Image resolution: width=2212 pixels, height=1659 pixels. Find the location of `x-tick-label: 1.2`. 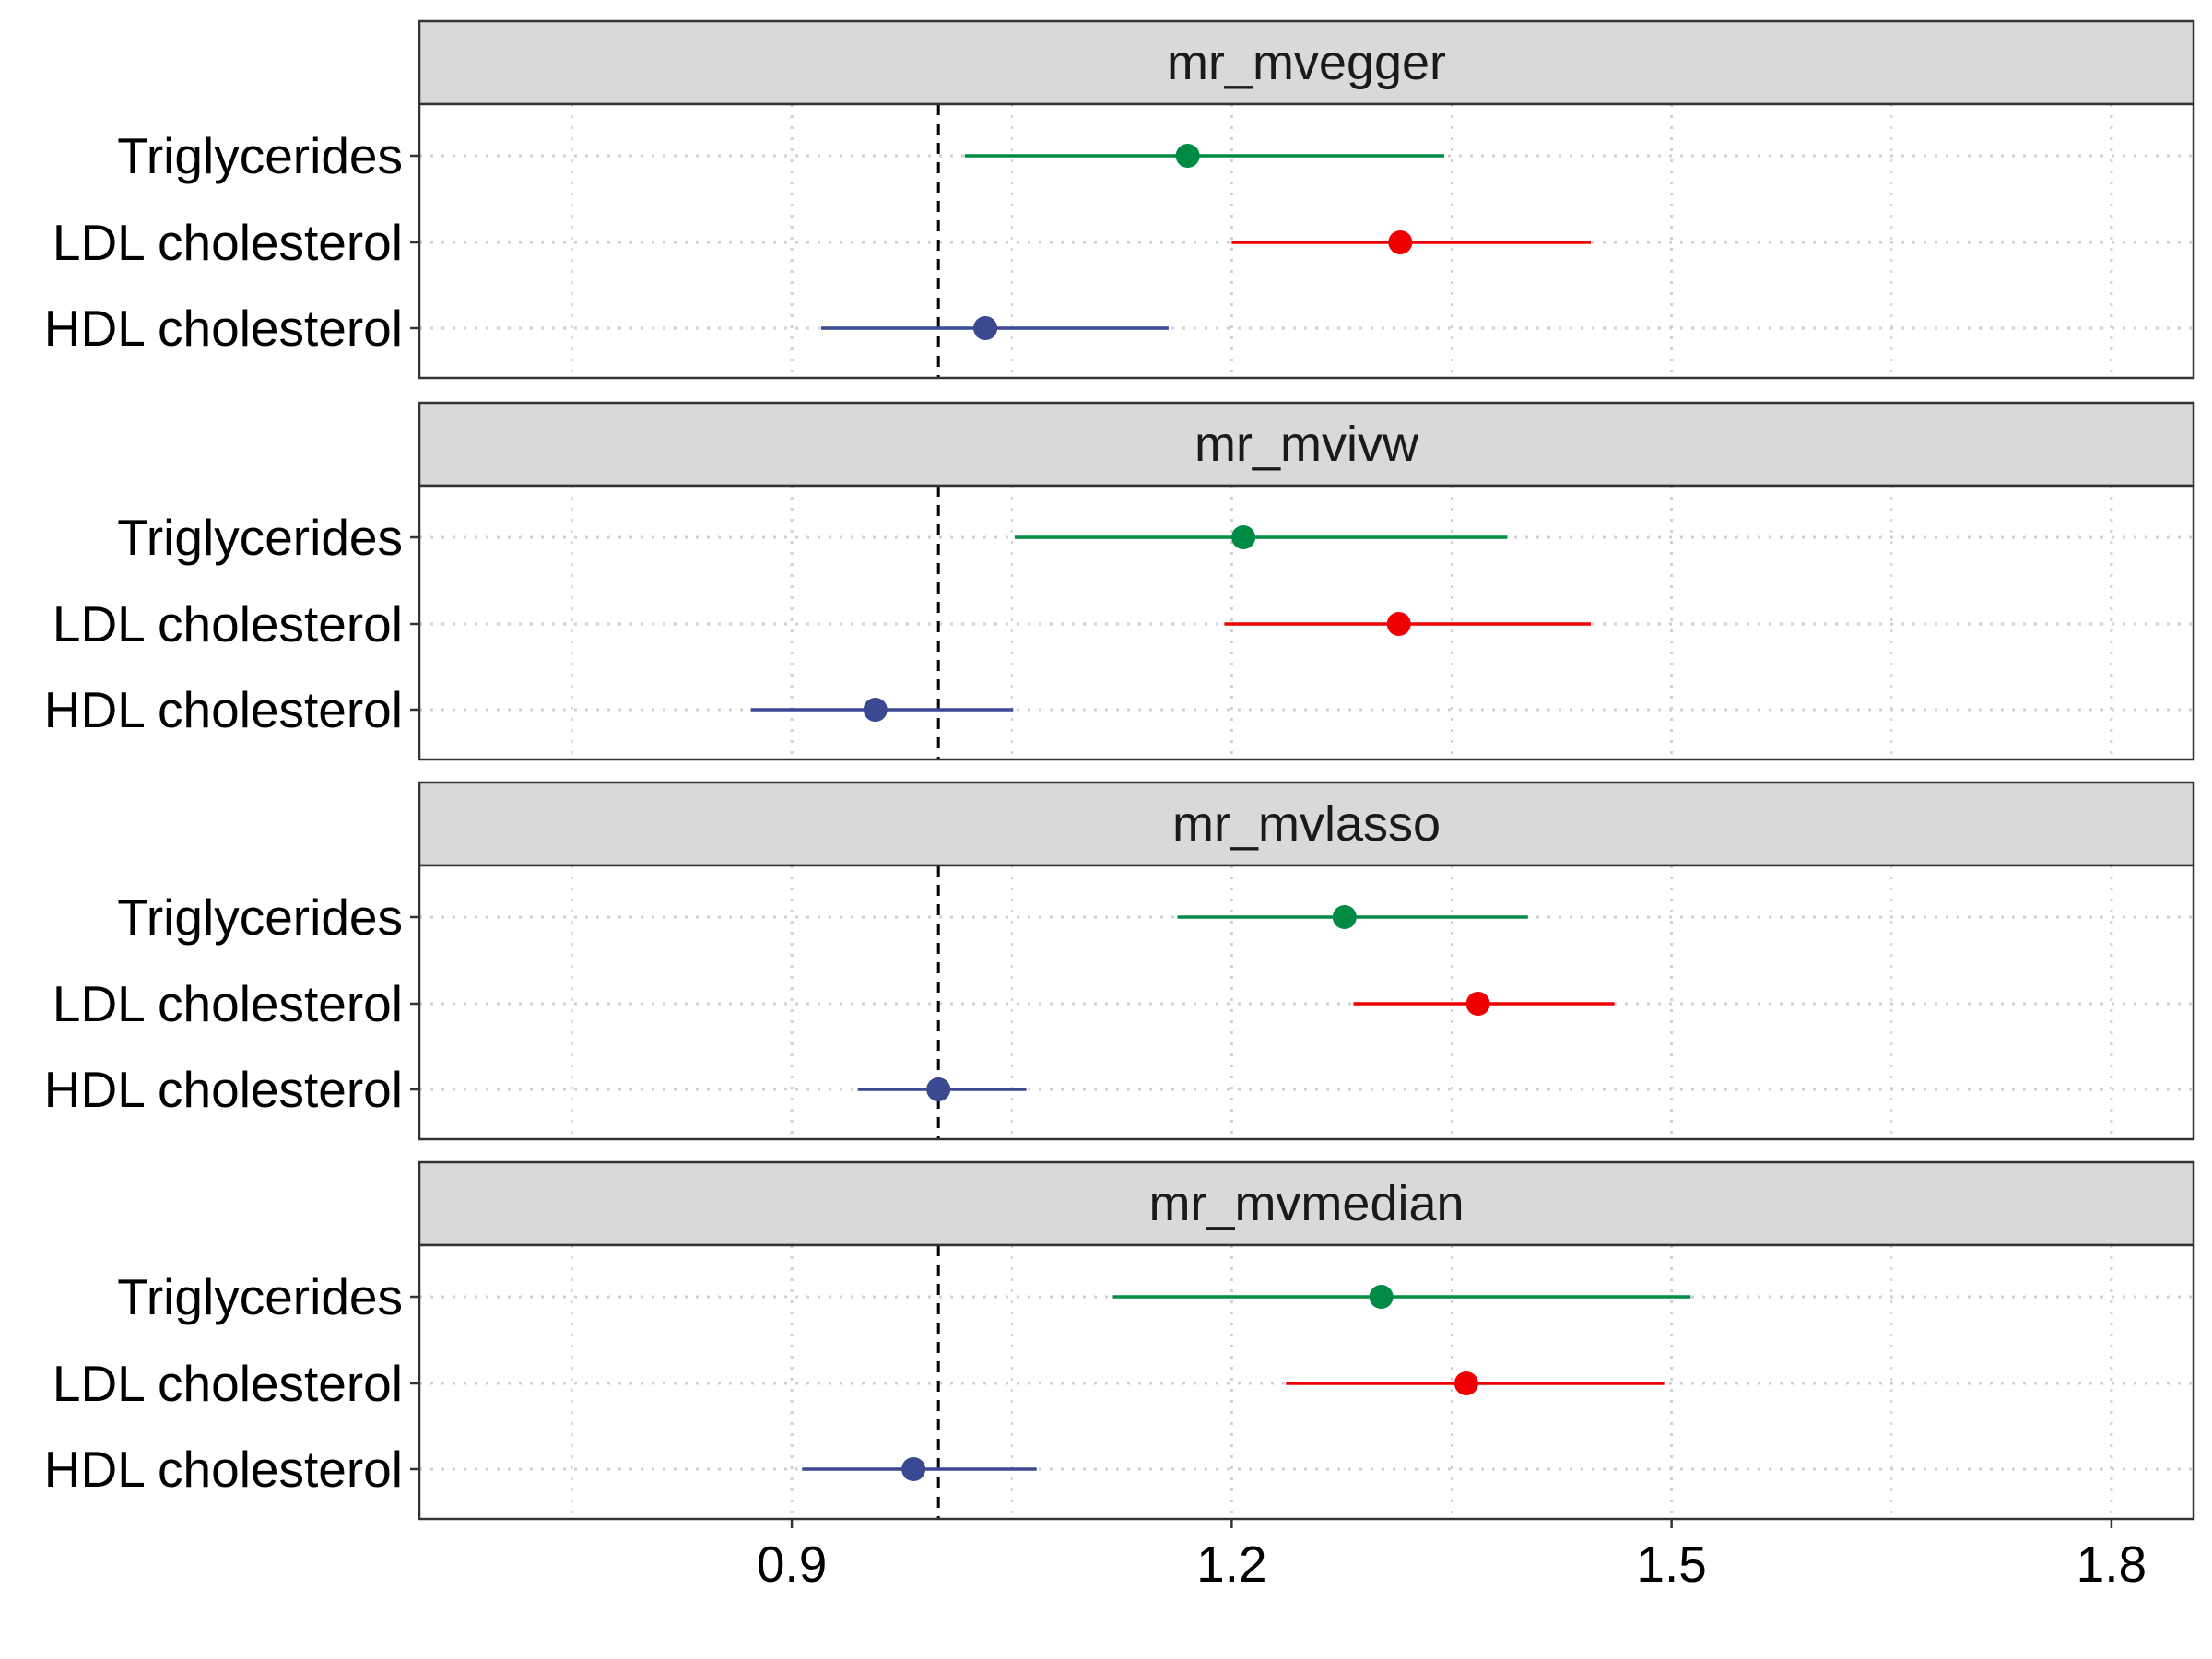

x-tick-label: 1.2 is located at coordinates (1231, 1564).